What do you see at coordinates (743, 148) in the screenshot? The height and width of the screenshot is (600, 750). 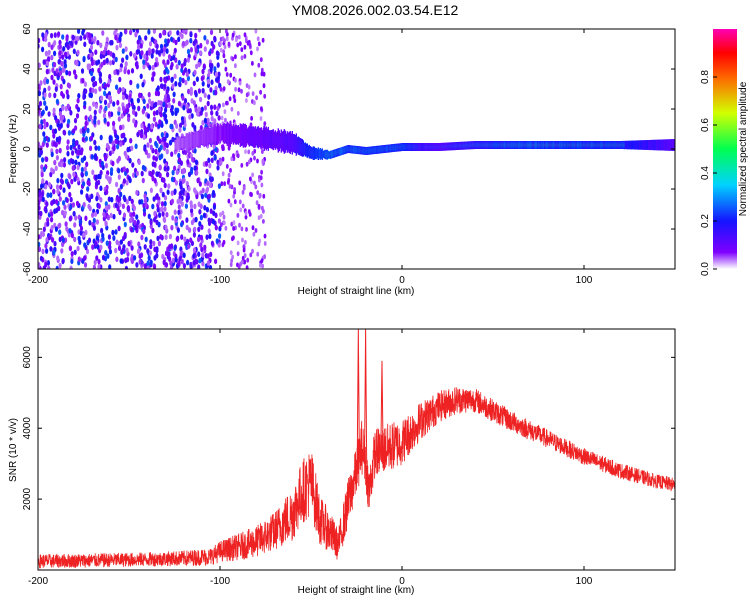 I see `colorbar-label: Normalized spectral amplitude` at bounding box center [743, 148].